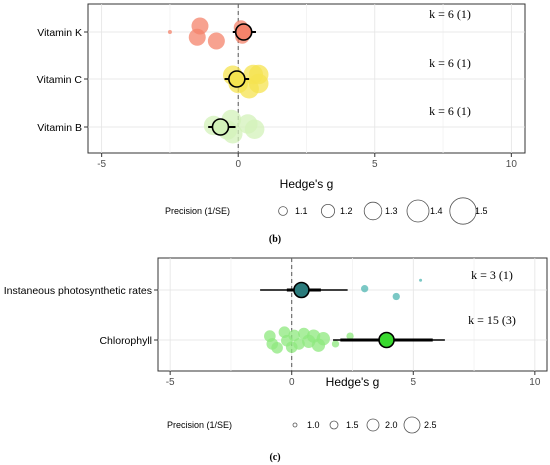 This screenshot has width=550, height=465. What do you see at coordinates (125, 341) in the screenshot?
I see `category-label: Chlorophyll` at bounding box center [125, 341].